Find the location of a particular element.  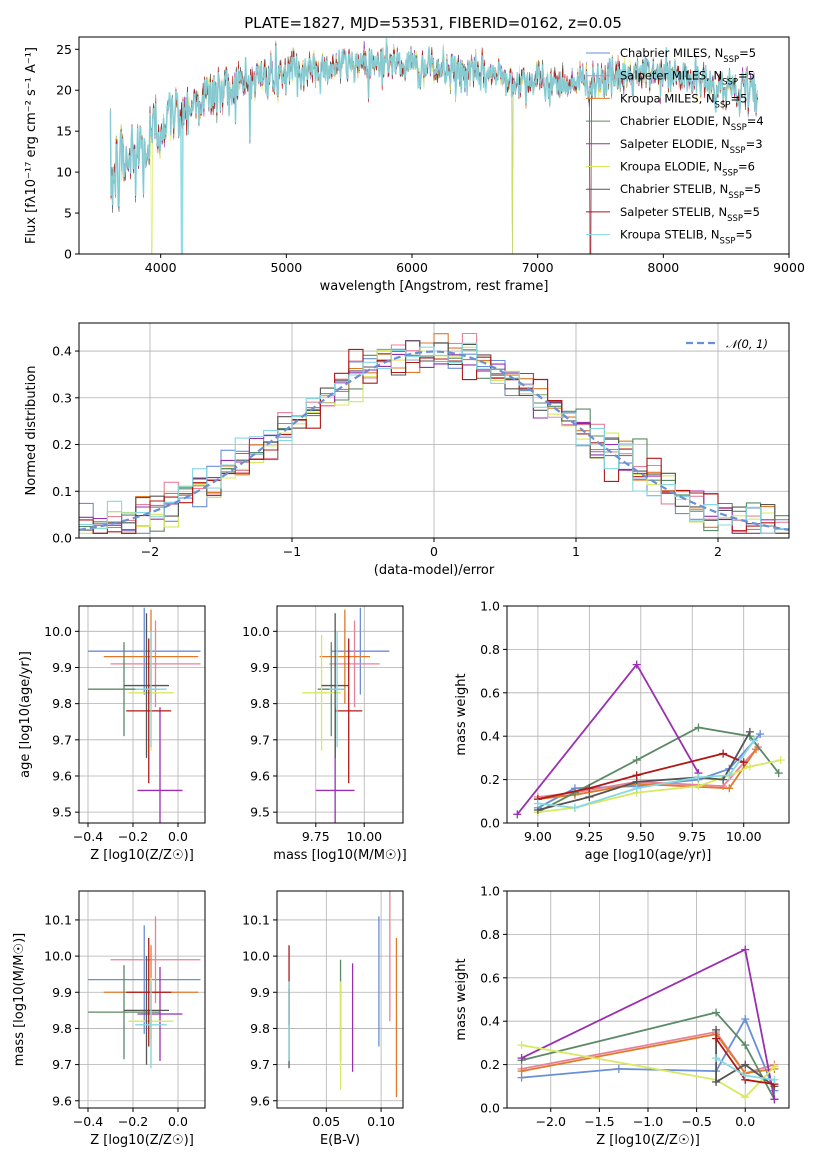

plot-area-weight-vs-Z is located at coordinates (648, 1024).